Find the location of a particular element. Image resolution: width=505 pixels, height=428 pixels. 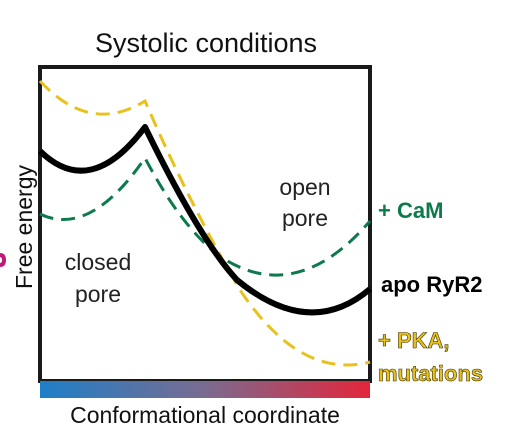

open-pore-label-line1: open is located at coordinates (304, 187).